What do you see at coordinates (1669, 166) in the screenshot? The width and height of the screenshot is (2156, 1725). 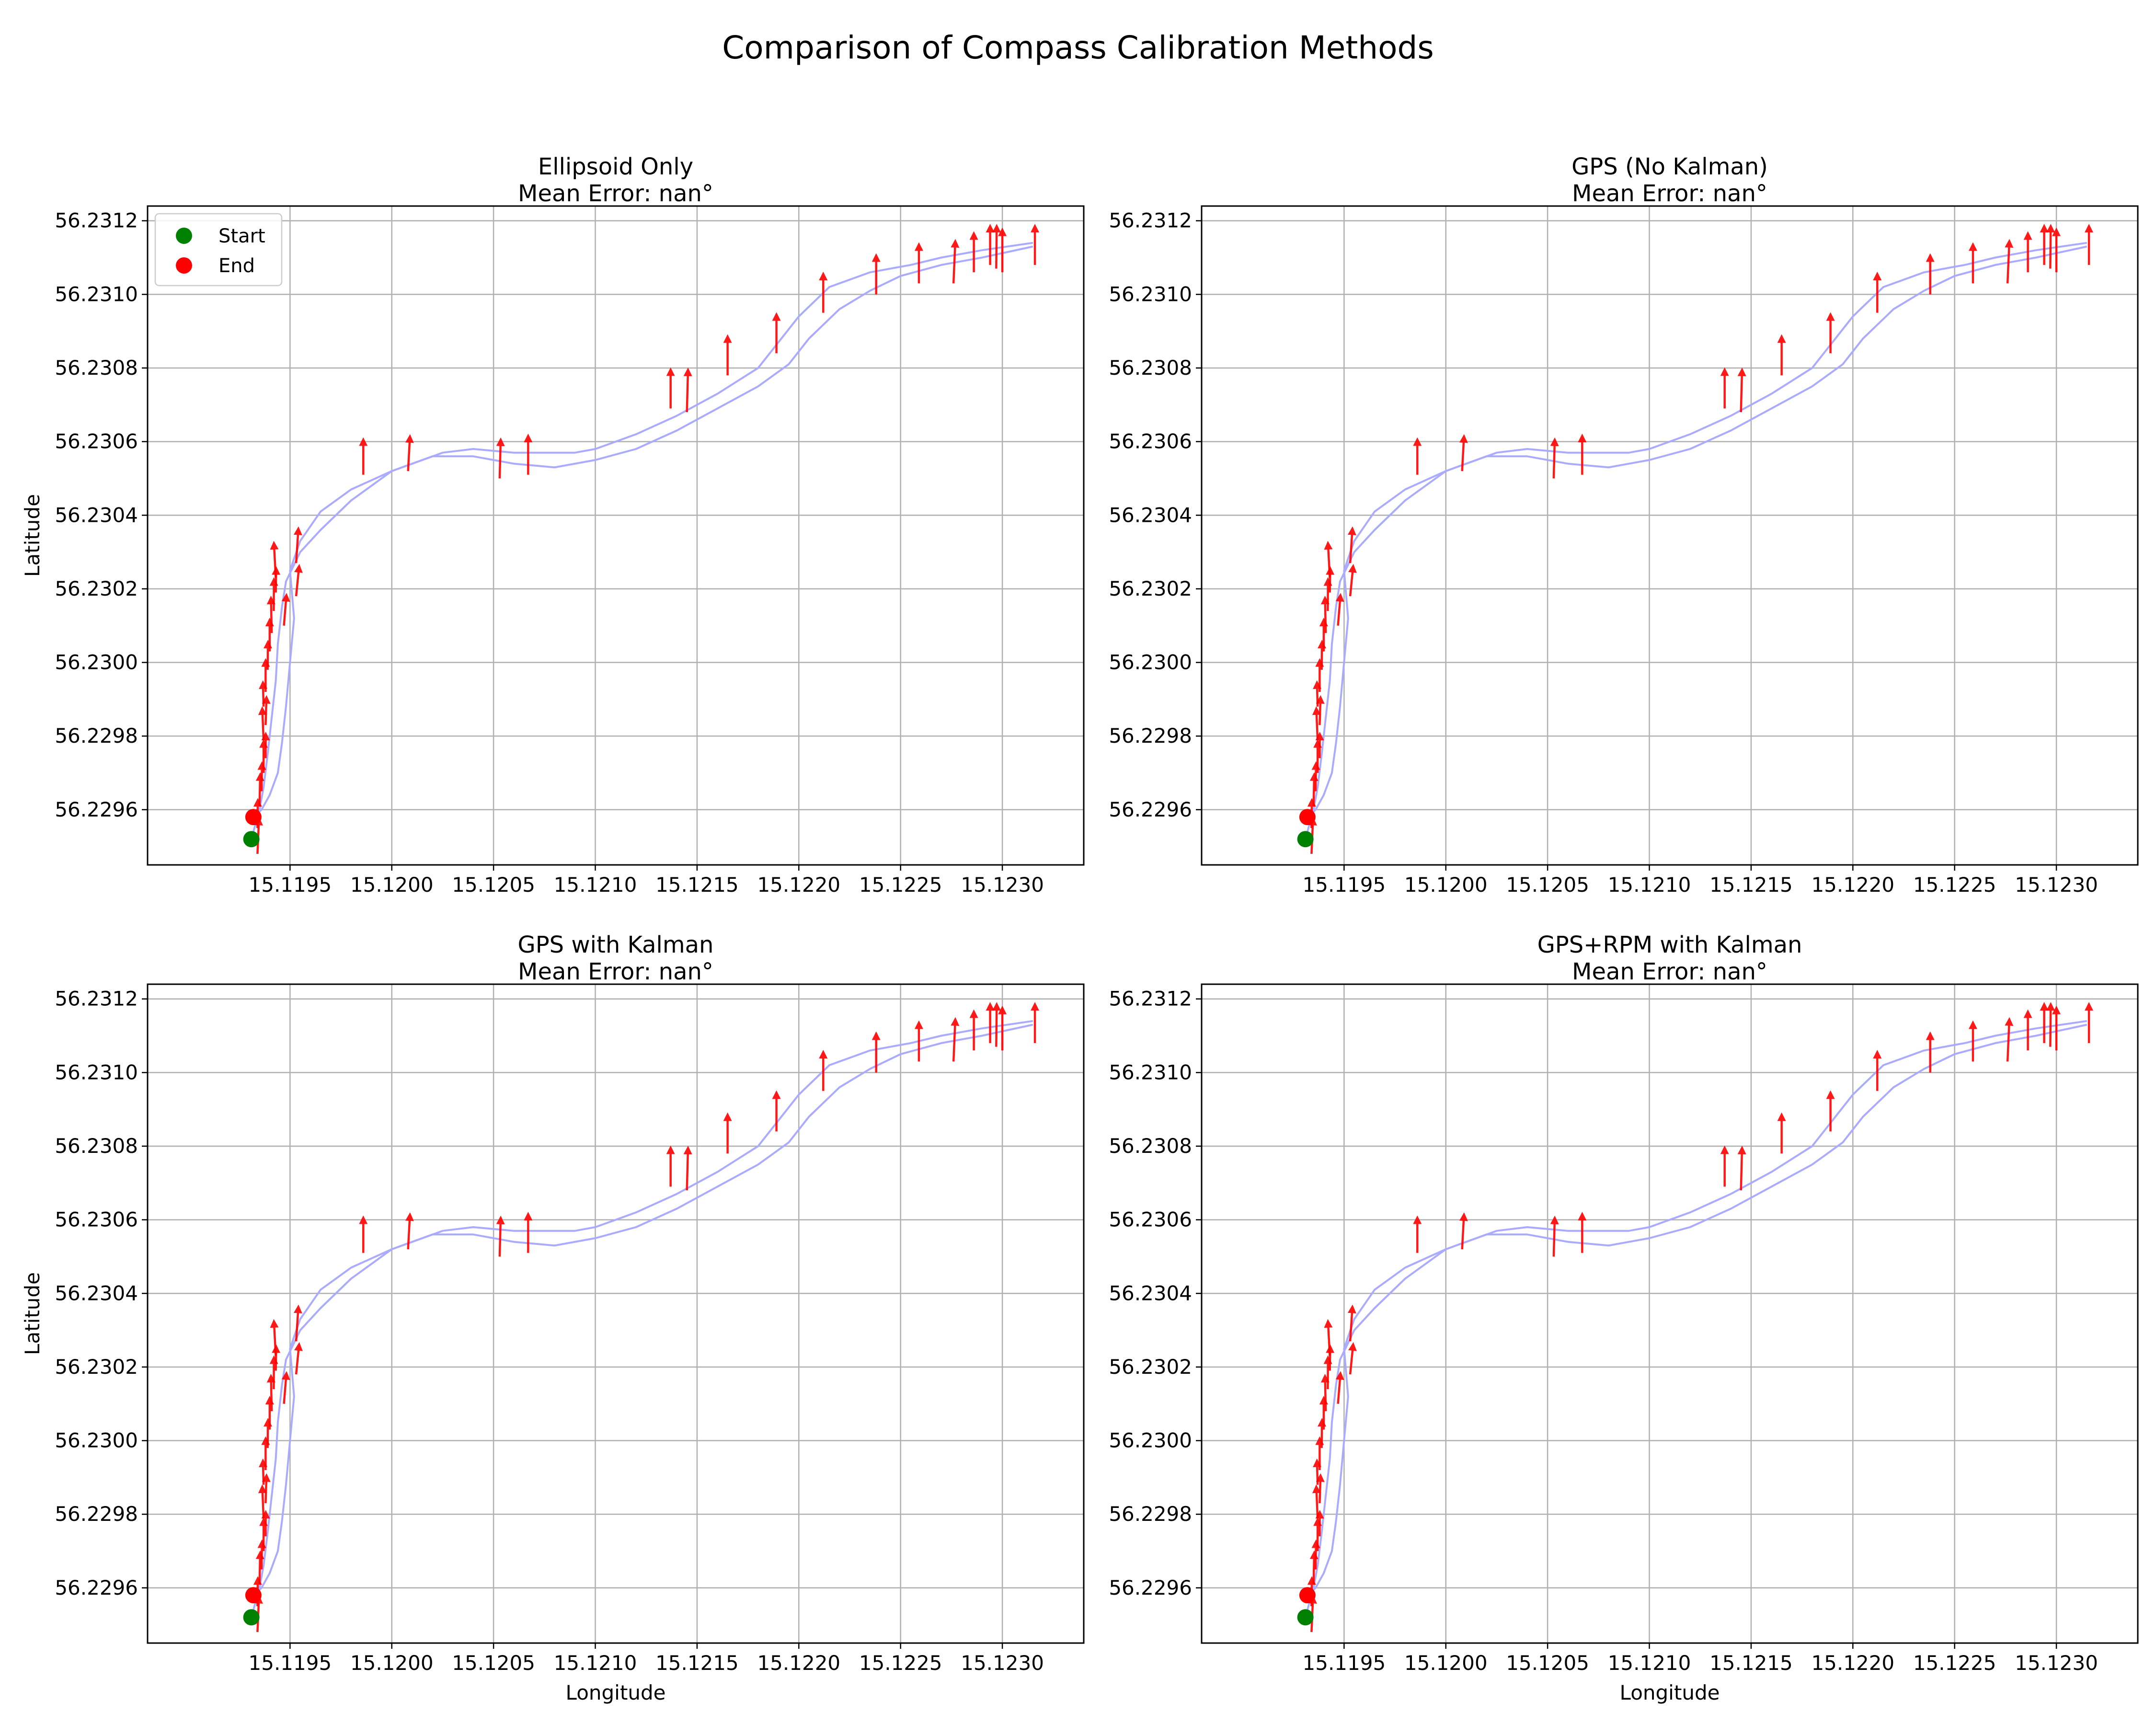 I see `subplot-title-method: GPS (No Kalman)` at bounding box center [1669, 166].